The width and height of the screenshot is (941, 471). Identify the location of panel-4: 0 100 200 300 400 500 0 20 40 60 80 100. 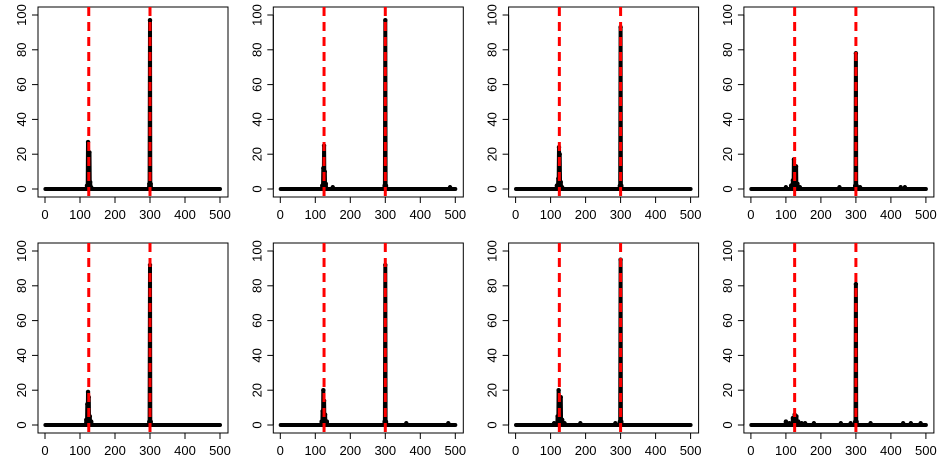
(828, 113).